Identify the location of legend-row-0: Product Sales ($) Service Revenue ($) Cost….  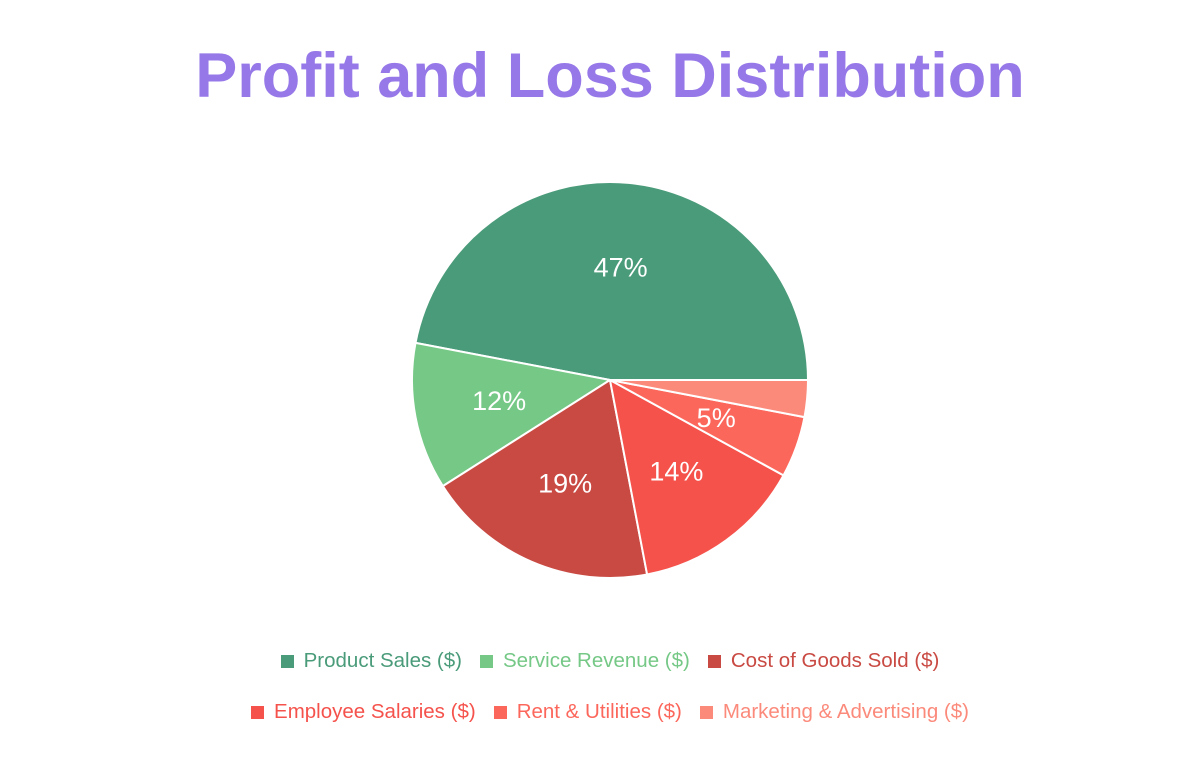
(605, 661).